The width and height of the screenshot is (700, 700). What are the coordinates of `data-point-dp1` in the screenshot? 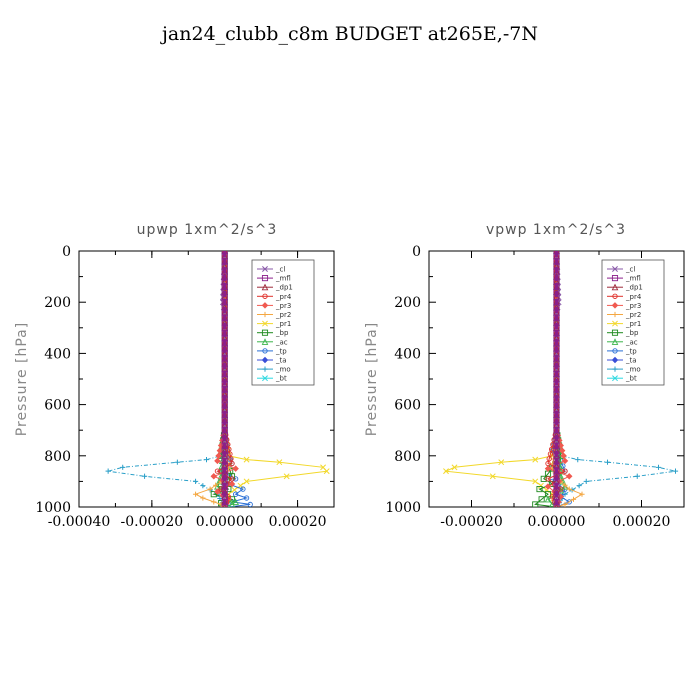 It's located at (615, 287).